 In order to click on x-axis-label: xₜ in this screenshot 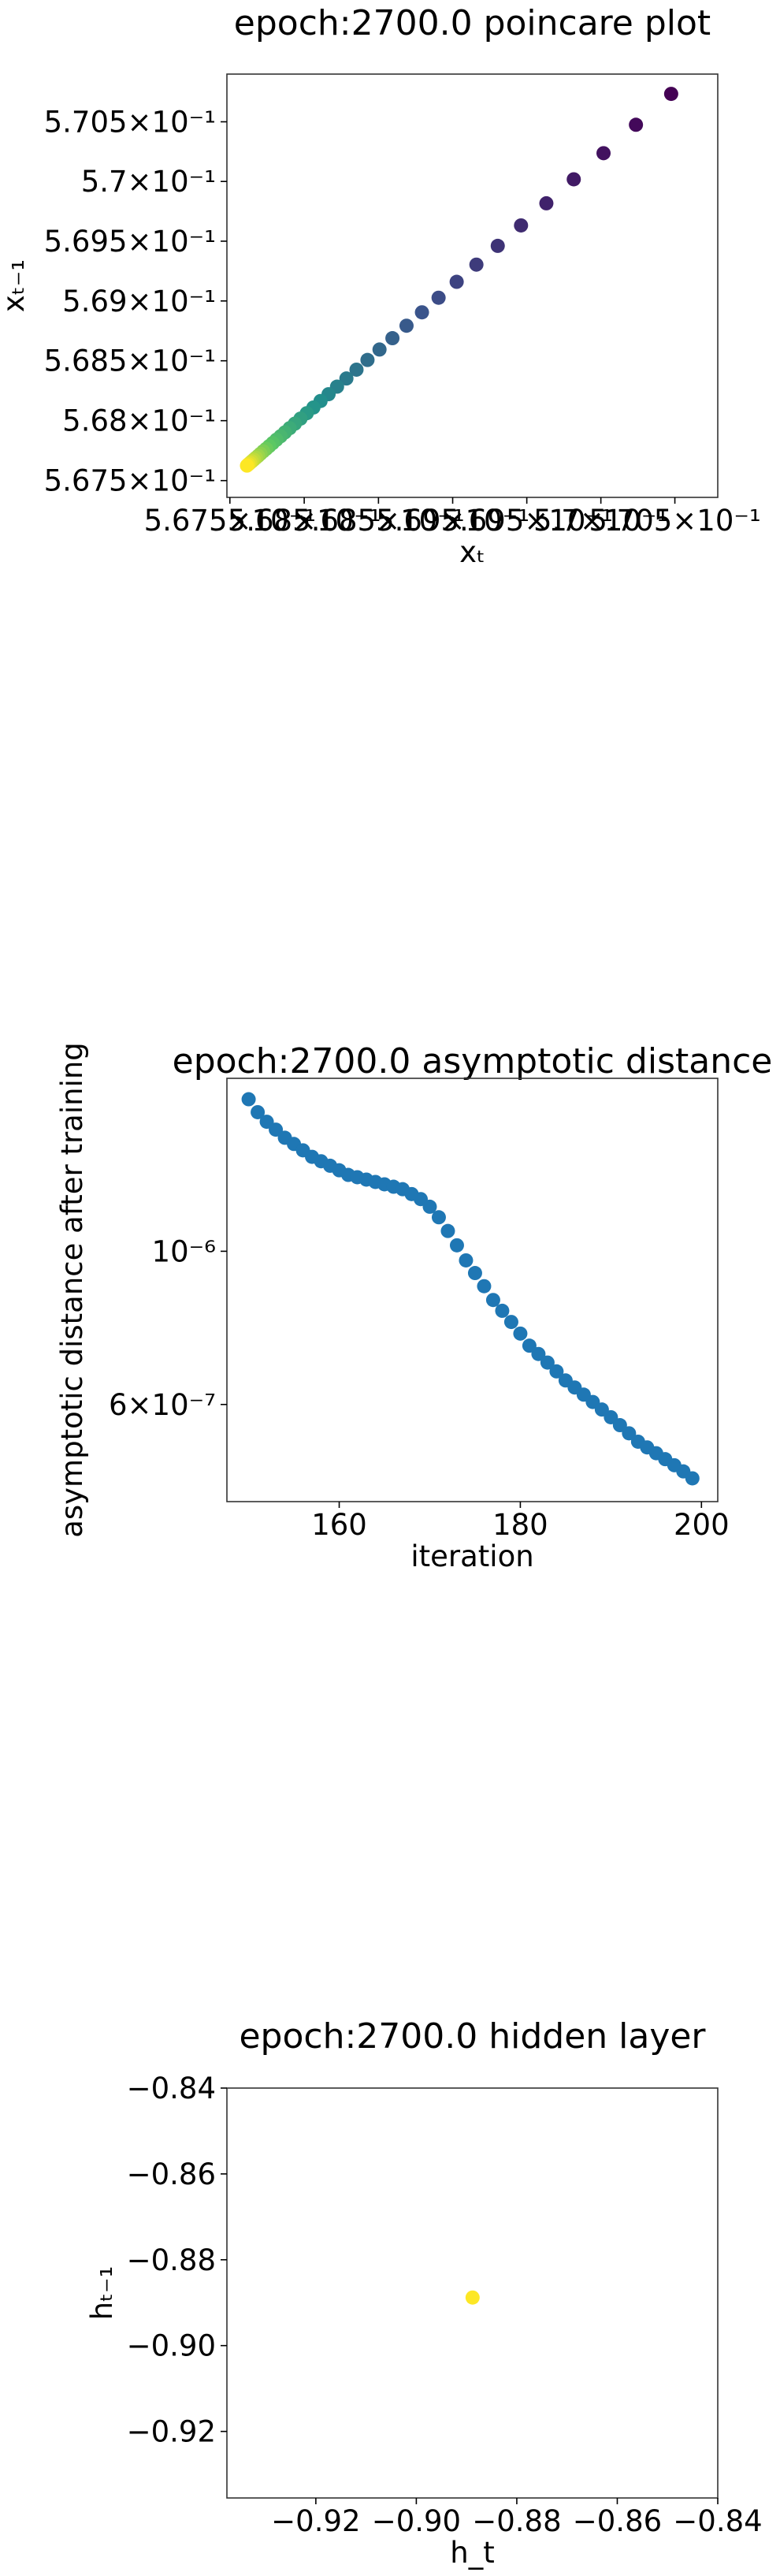, I will do `click(472, 552)`.